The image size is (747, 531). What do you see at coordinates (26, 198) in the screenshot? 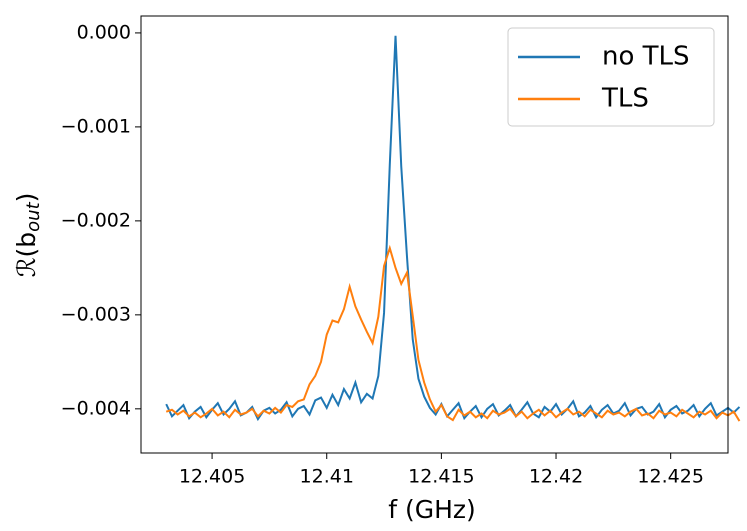
I see `y-label-part: )` at bounding box center [26, 198].